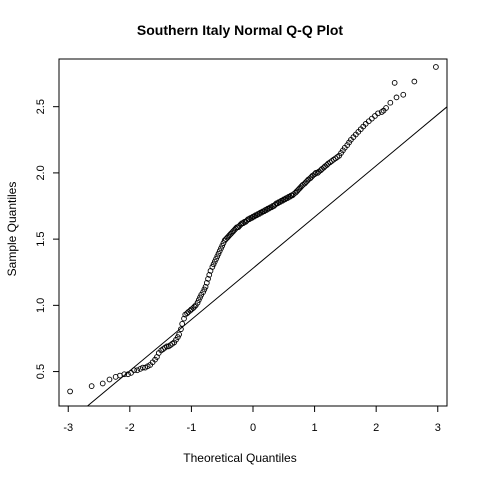 This screenshot has height=480, width=480. I want to click on y-tick-label: 2.0, so click(41, 172).